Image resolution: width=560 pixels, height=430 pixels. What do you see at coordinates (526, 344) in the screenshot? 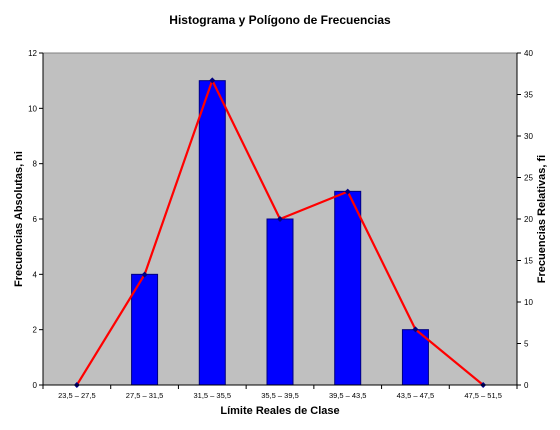
I see `y2-tick-label: 5` at bounding box center [526, 344].